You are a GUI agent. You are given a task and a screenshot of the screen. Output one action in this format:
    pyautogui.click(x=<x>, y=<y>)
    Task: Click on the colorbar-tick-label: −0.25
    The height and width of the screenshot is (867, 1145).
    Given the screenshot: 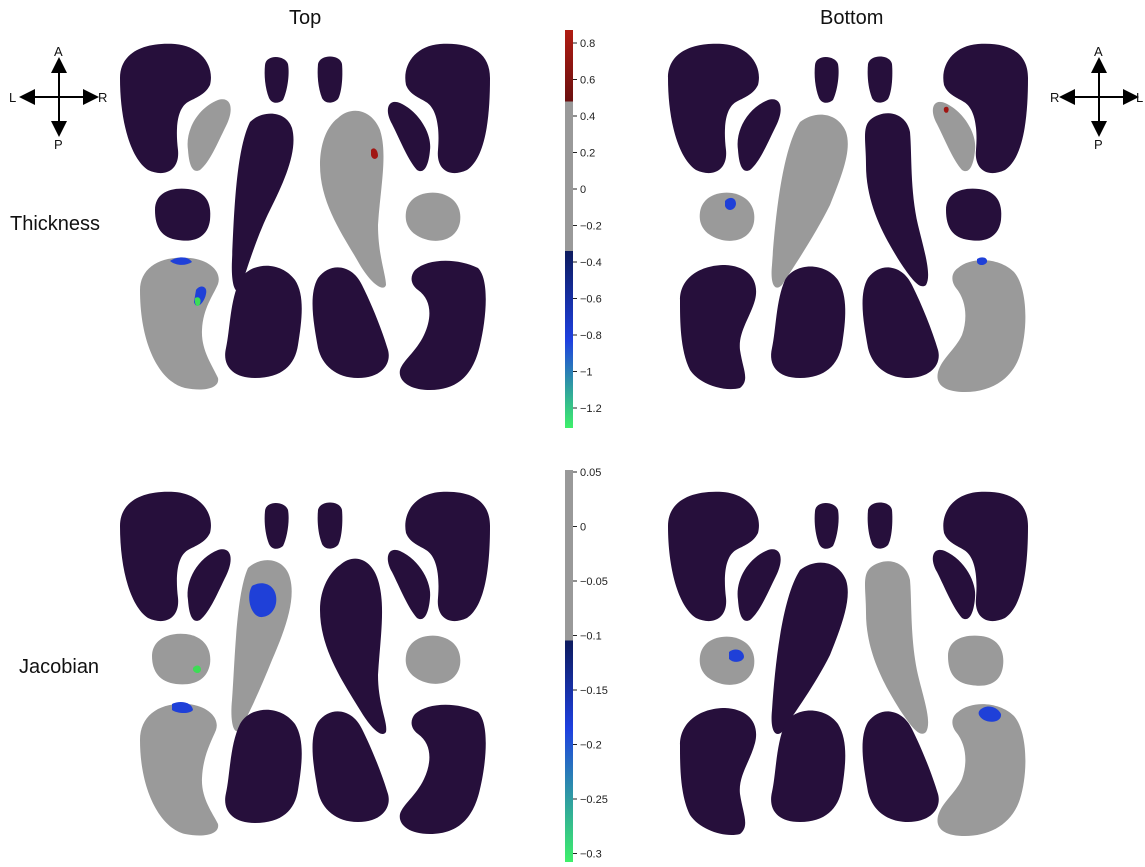 What is the action you would take?
    pyautogui.click(x=594, y=800)
    